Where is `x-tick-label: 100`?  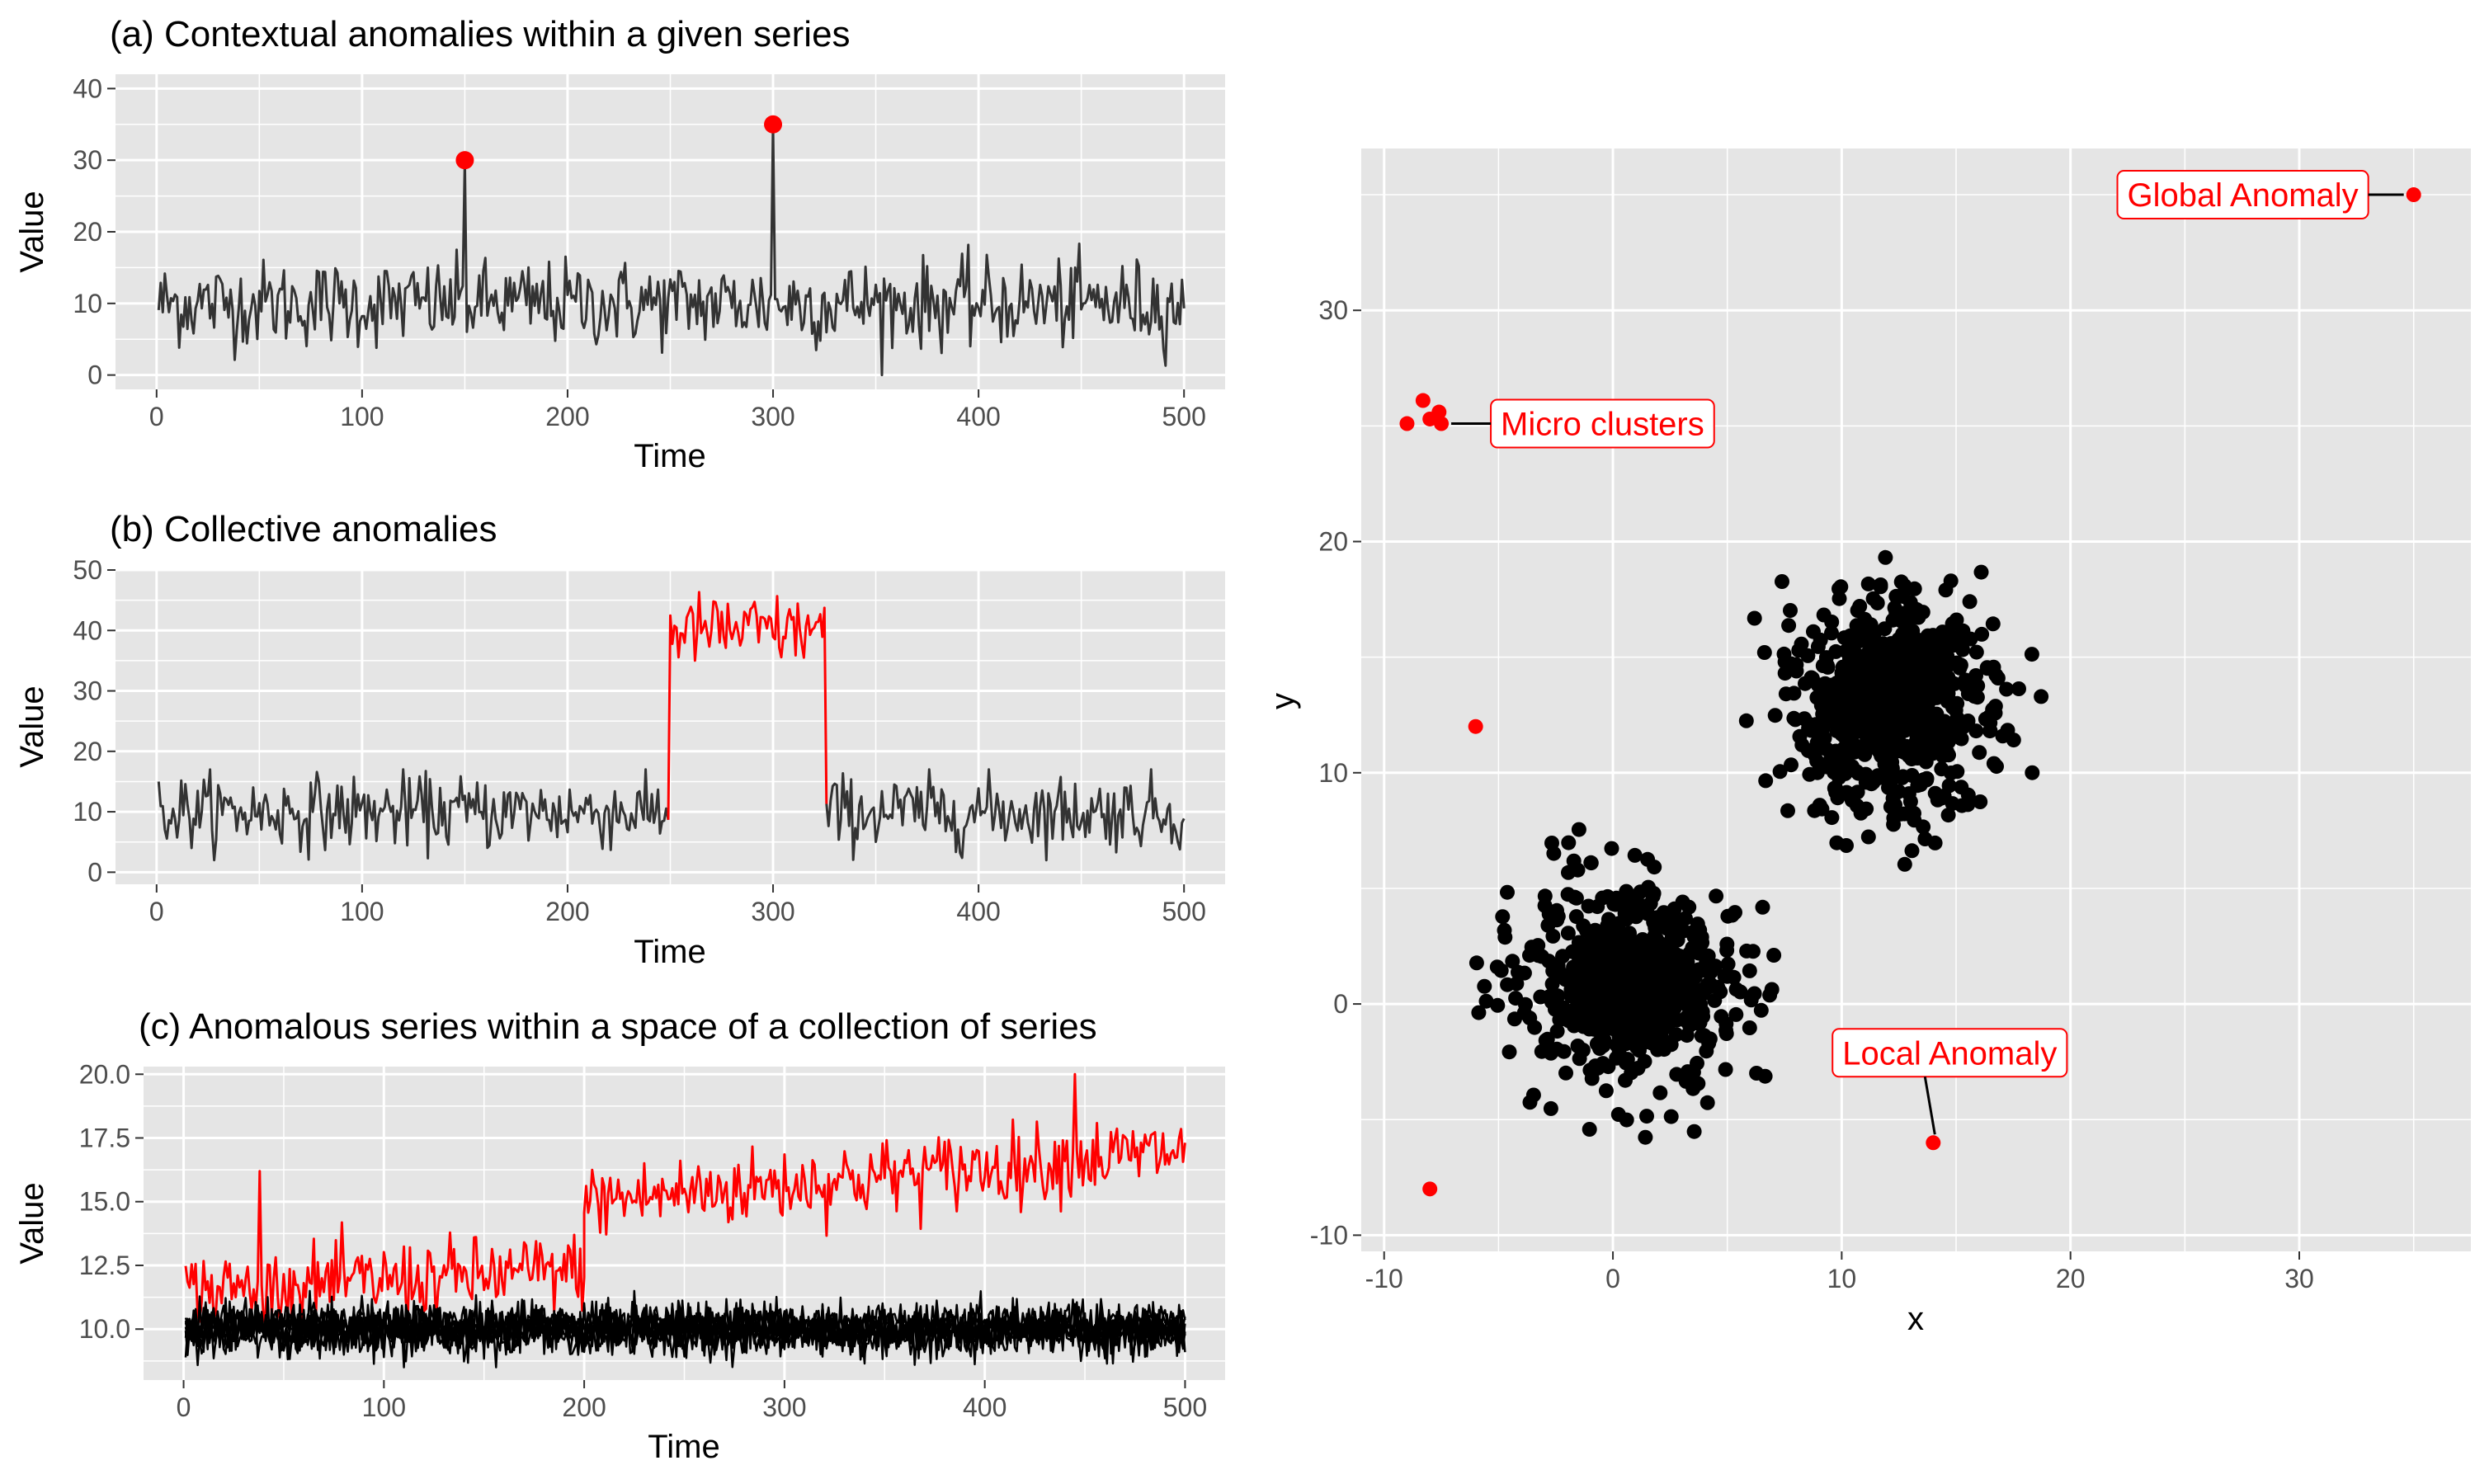
x-tick-label: 100 is located at coordinates (362, 416).